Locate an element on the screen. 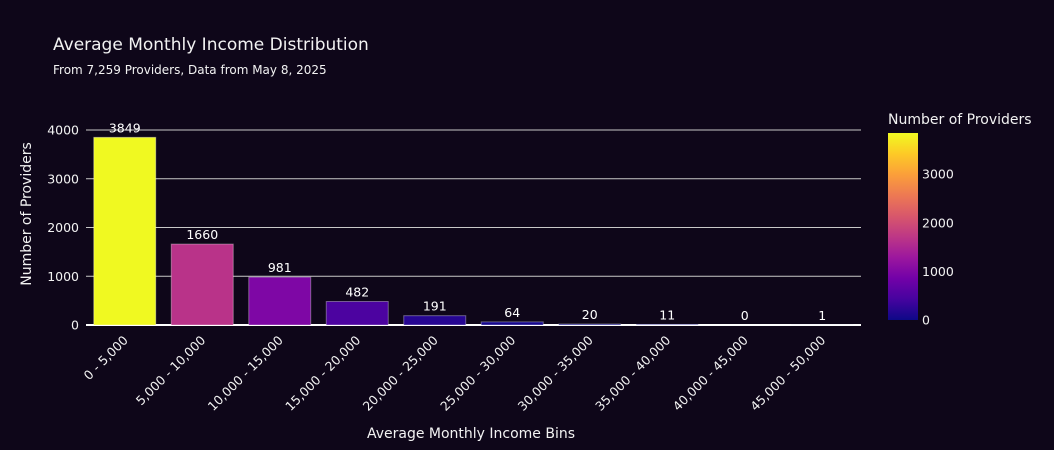 This screenshot has width=1054, height=450. x-tick-label: 5,000 - 10,000 is located at coordinates (171, 370).